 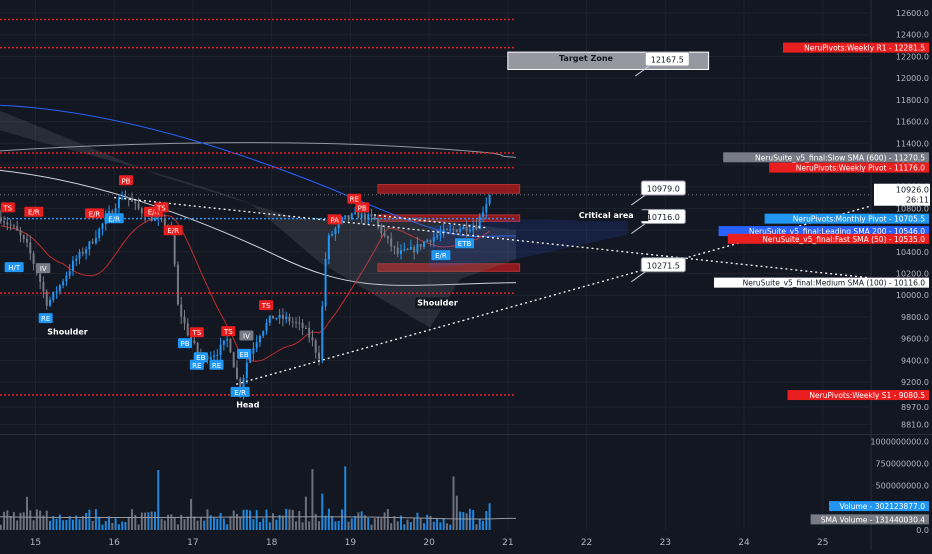 I want to click on volume-tick-label: 500000000.0, so click(x=902, y=486).